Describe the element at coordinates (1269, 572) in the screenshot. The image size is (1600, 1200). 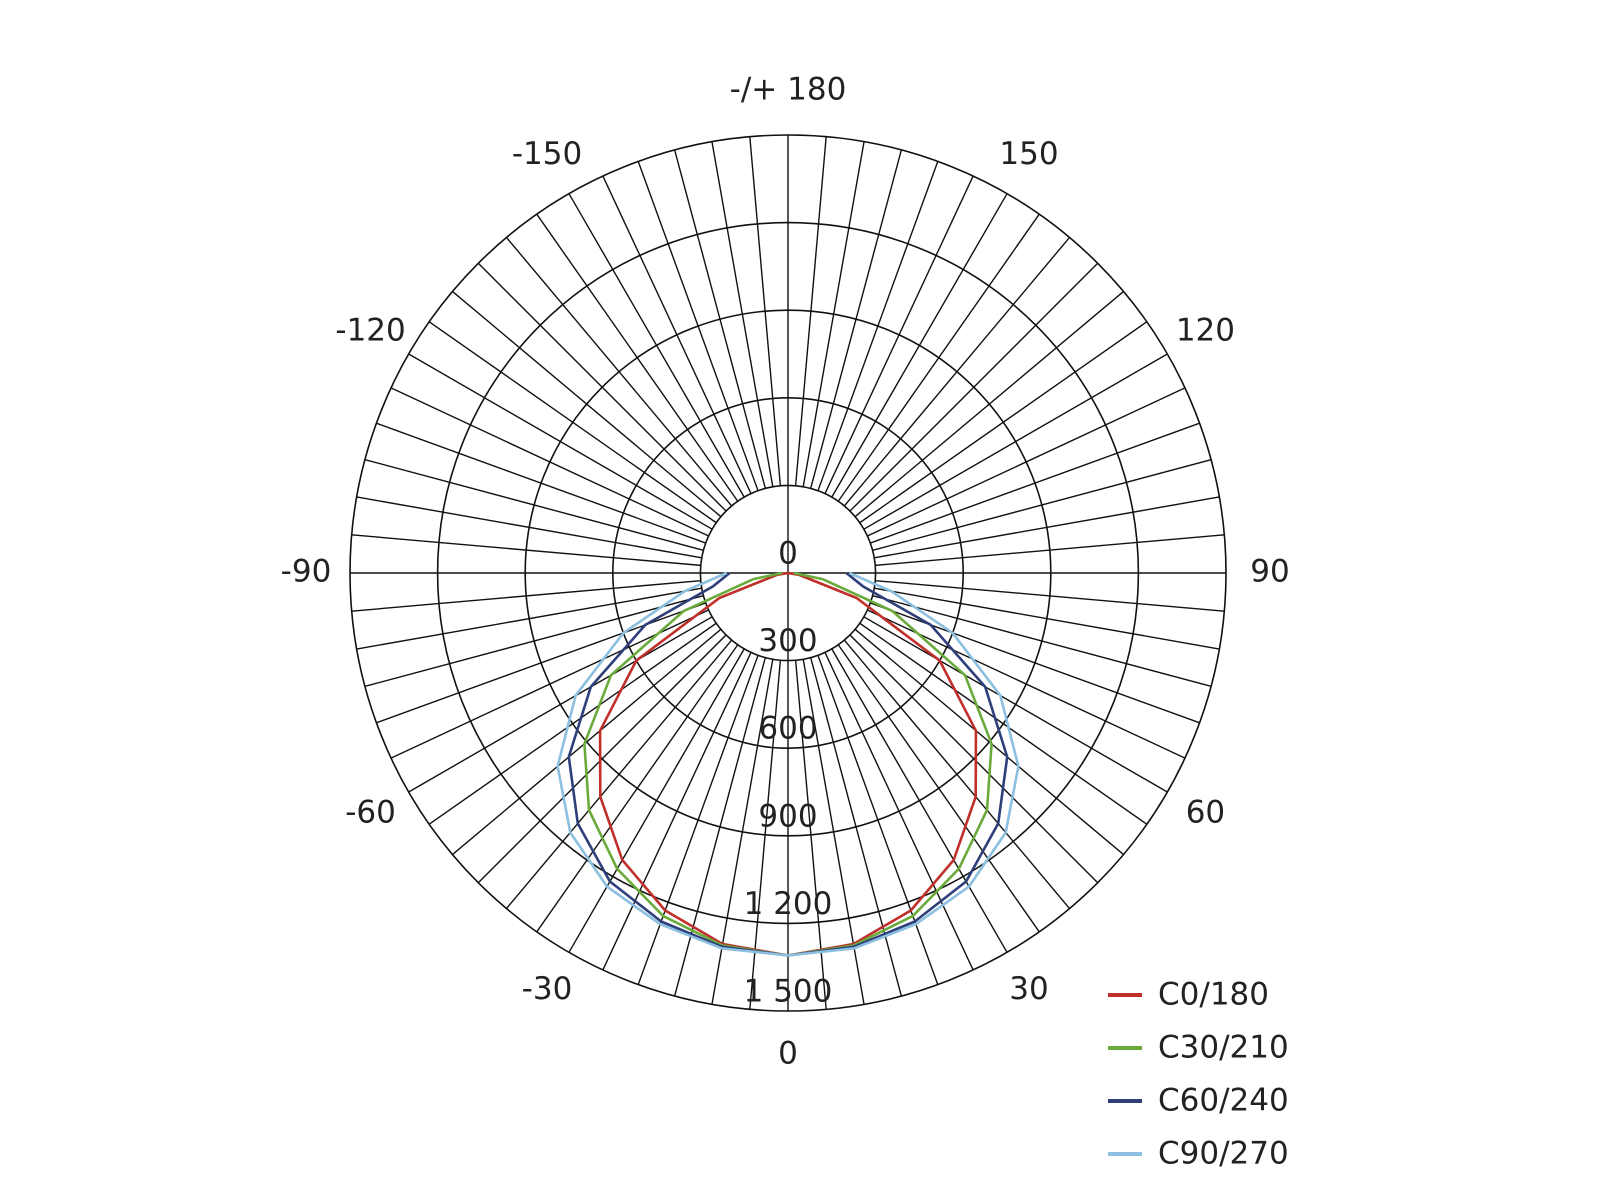
I see `angle-tick-label: 90` at that location.